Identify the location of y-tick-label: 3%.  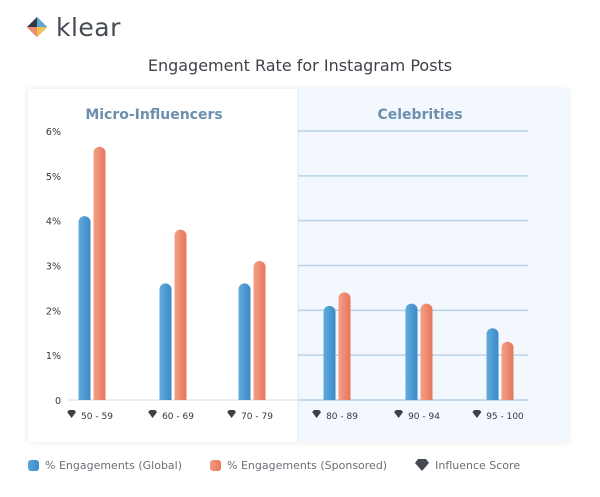
(53, 267).